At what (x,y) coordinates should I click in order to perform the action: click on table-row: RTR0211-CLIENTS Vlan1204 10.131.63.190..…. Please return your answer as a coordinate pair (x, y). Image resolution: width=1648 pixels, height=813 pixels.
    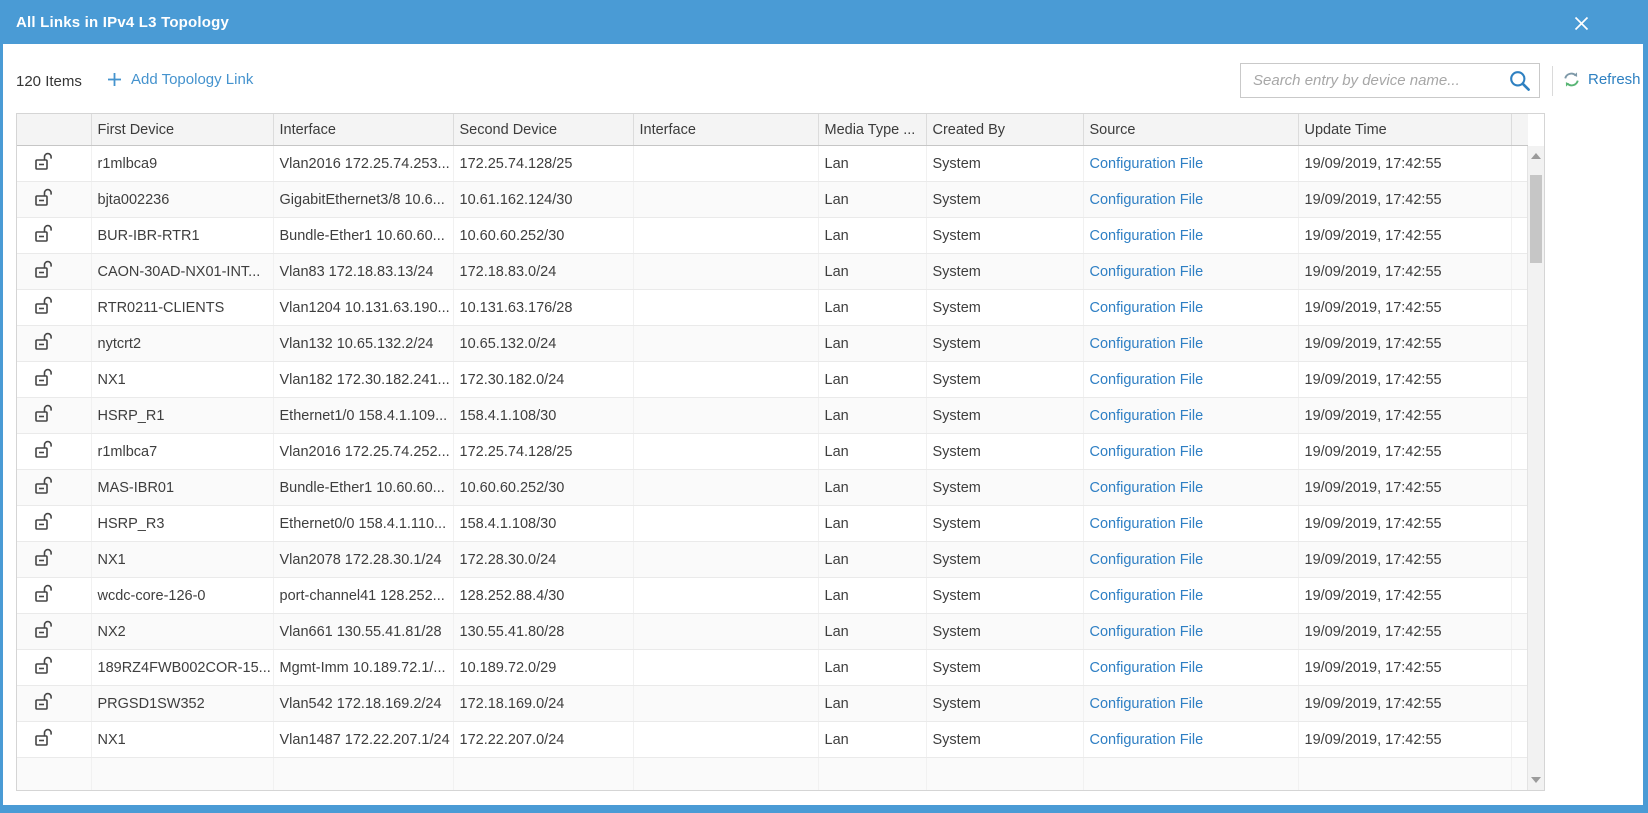
    Looking at the image, I should click on (772, 307).